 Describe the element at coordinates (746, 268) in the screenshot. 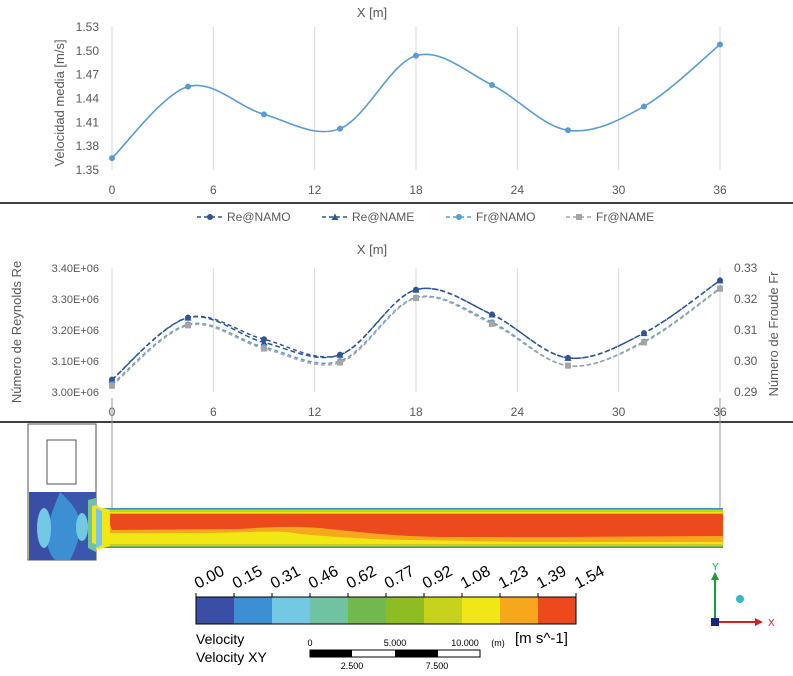

I see `chart2-y2-tick-label: 0.33` at that location.